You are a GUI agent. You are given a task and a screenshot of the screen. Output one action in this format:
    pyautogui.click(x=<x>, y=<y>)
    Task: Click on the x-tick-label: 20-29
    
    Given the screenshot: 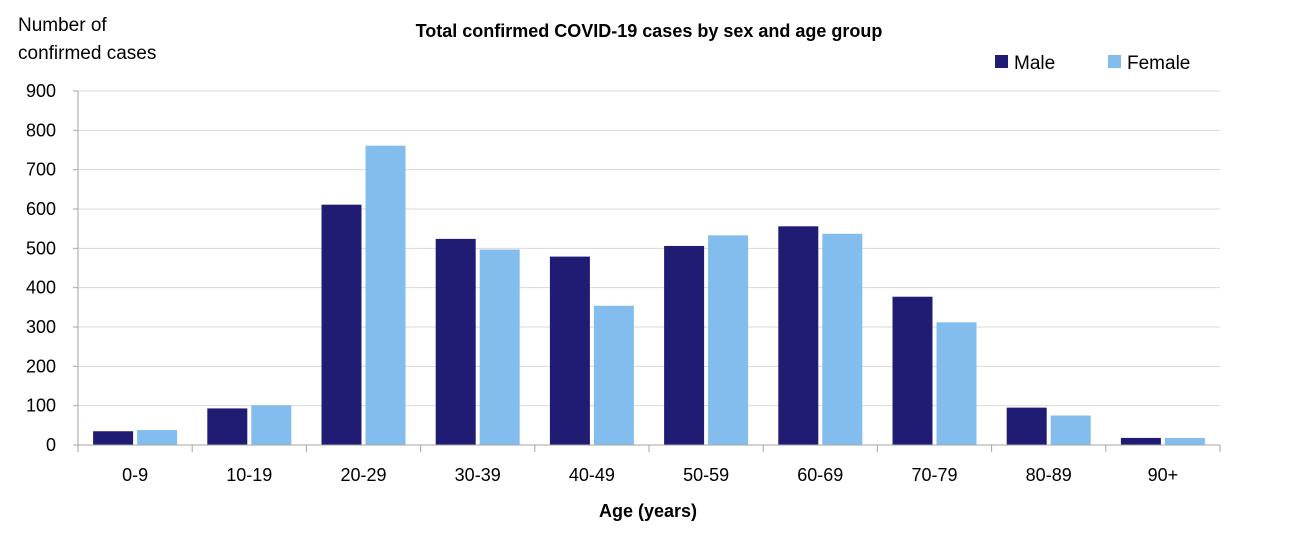 What is the action you would take?
    pyautogui.click(x=363, y=475)
    